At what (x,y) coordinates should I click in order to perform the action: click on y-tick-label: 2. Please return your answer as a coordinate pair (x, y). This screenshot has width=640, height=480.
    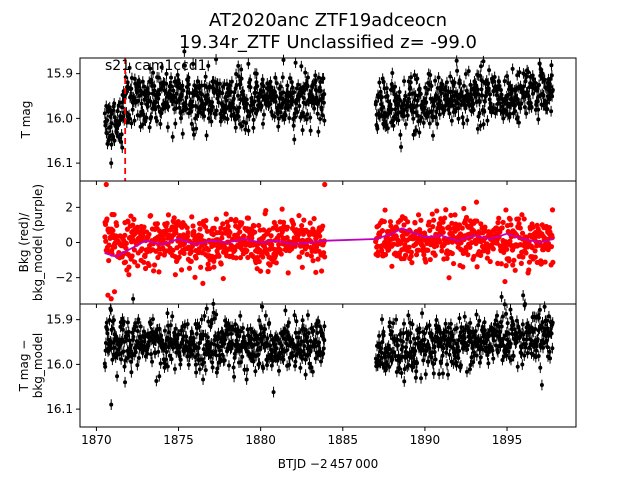
    Looking at the image, I should click on (69, 207).